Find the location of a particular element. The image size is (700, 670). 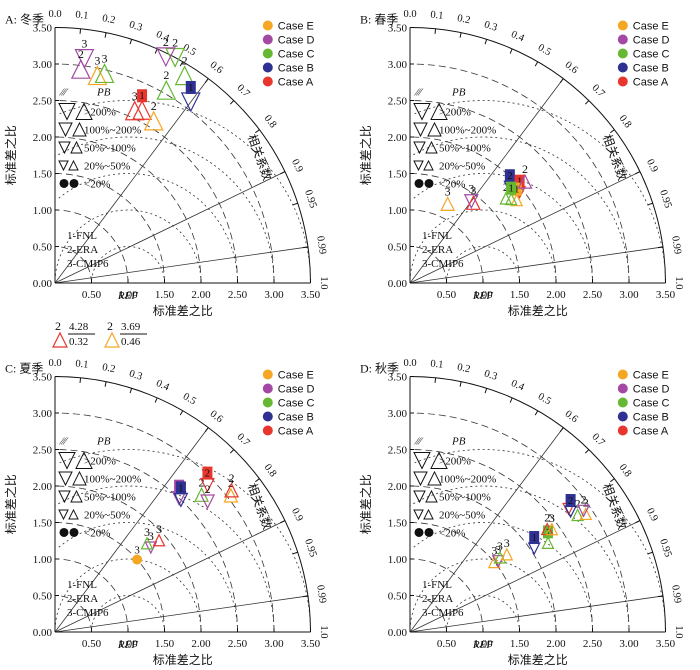

corr-tick-label: 0.95 is located at coordinates (665, 548).